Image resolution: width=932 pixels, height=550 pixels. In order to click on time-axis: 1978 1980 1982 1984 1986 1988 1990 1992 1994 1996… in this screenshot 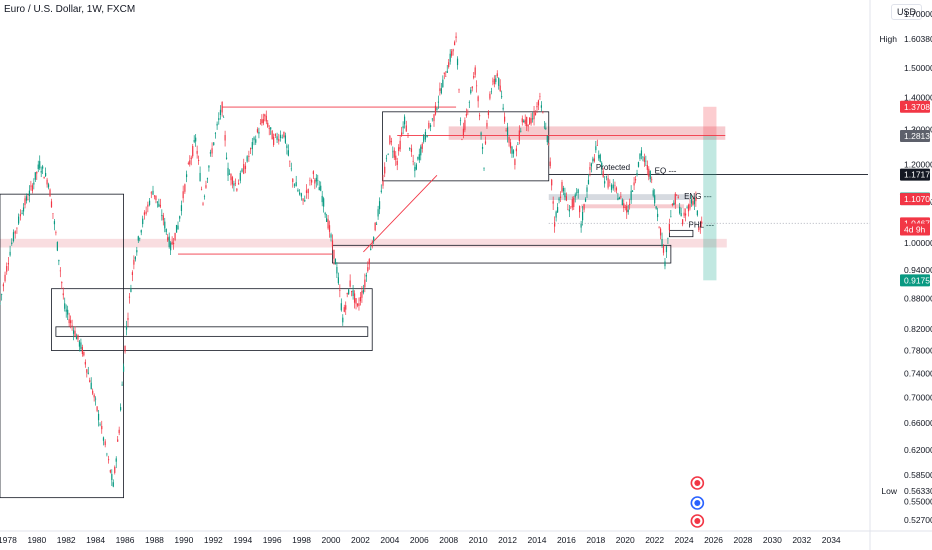, I will do `click(466, 537)`.